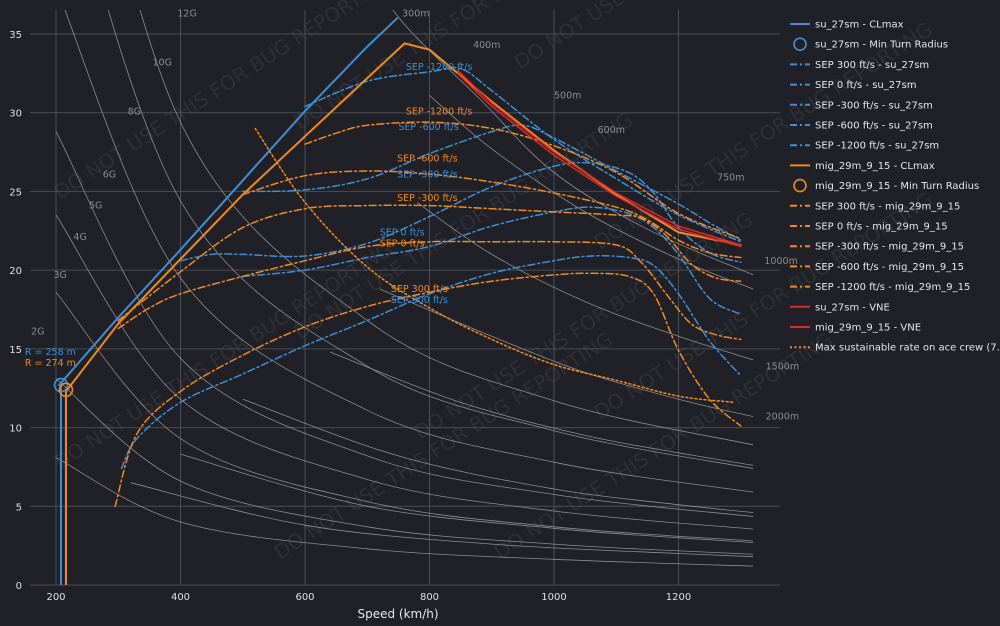 The height and width of the screenshot is (626, 1000). Describe the element at coordinates (868, 328) in the screenshot. I see `legend-label: mig_29m_9_15 - VNE` at that location.